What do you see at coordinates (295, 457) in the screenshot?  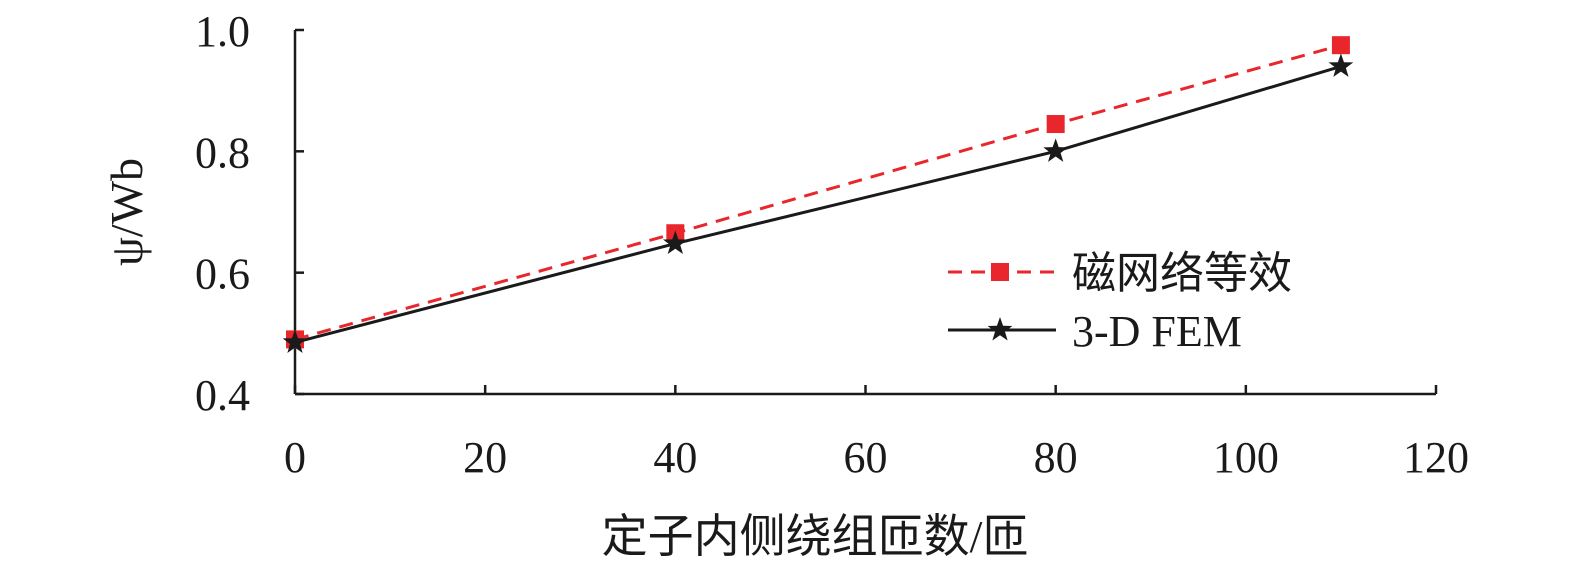 I see `x-tick-label: 0` at bounding box center [295, 457].